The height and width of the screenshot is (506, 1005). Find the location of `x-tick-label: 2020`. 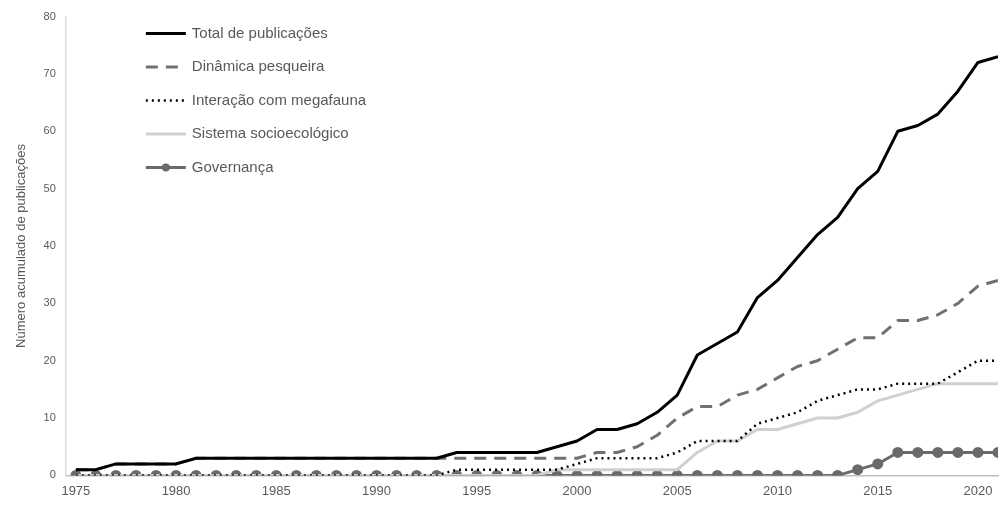

x-tick-label: 2020 is located at coordinates (978, 490).